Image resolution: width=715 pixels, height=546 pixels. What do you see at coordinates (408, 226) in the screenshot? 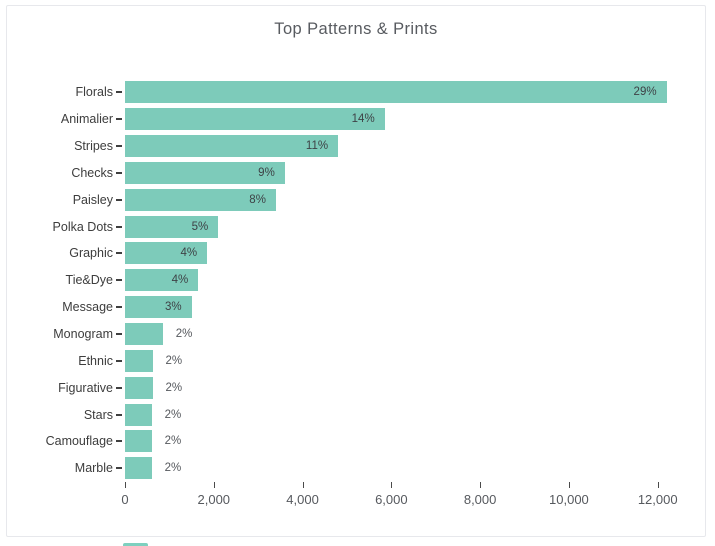
I see `plot-area: 5%` at bounding box center [408, 226].